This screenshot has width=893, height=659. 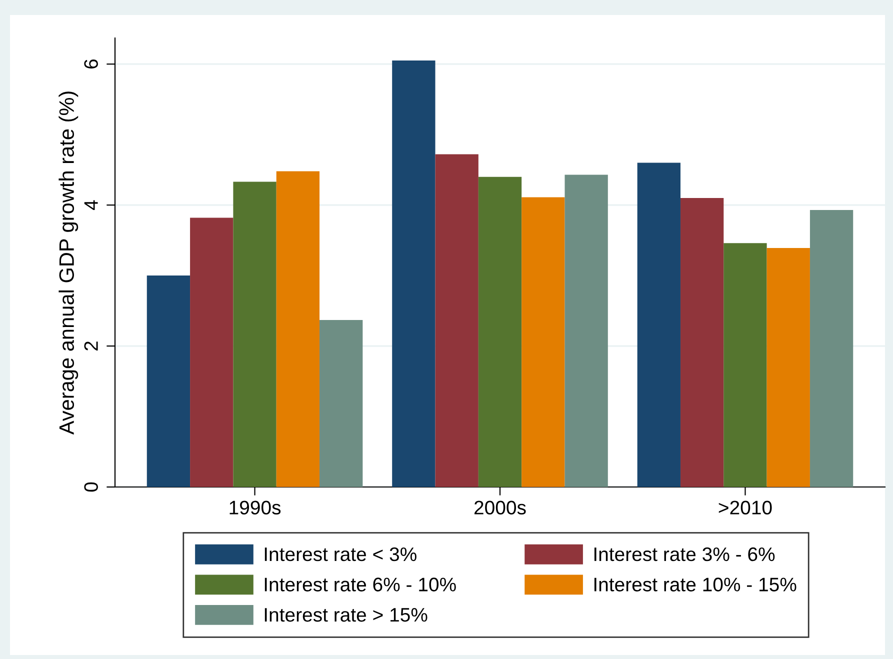 I want to click on legend-label: Interest rate 6% - 10%, so click(x=360, y=585).